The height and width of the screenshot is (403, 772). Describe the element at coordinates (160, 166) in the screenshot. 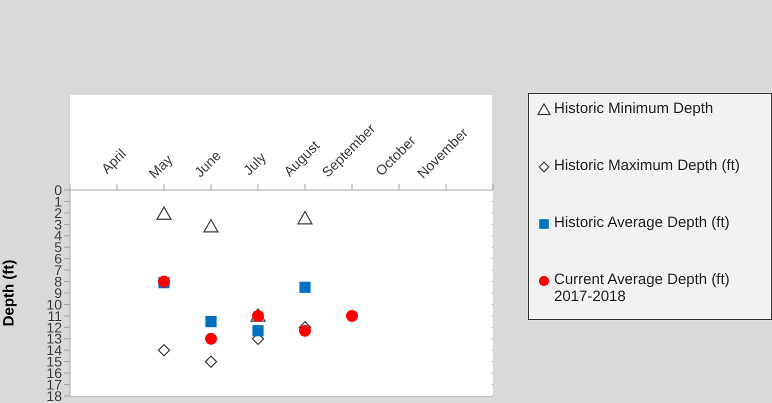

I see `x-tick-label: May` at that location.